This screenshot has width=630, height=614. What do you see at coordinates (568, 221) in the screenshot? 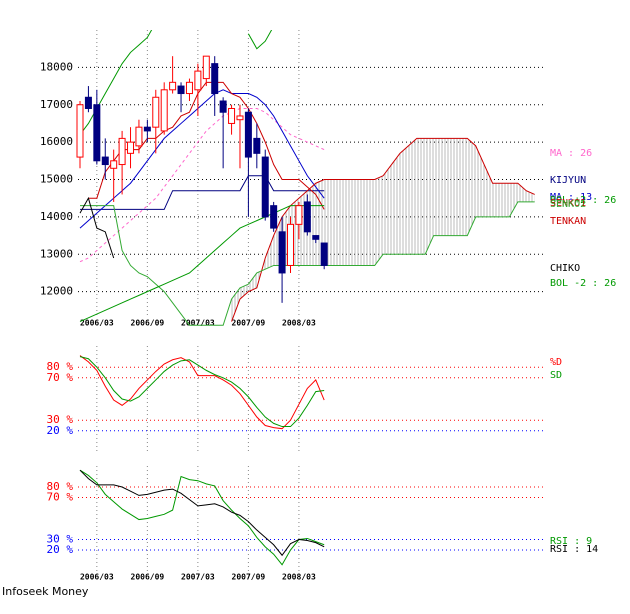
I see `legend-label: TENKAN` at bounding box center [568, 221].